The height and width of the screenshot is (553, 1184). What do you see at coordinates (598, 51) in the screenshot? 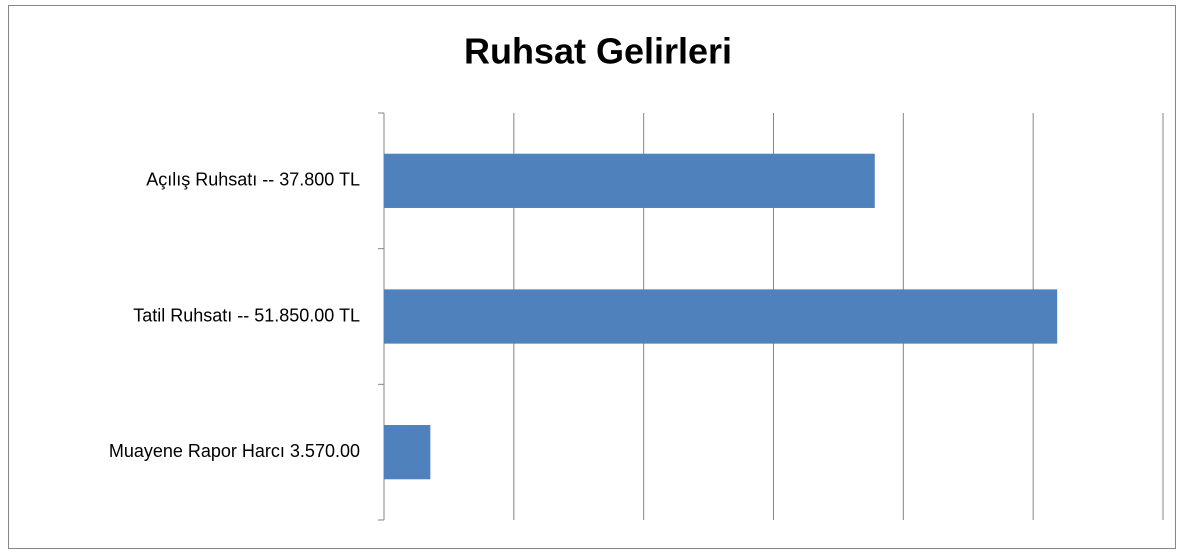
I see `chart-title: Ruhsat Gelirleri` at bounding box center [598, 51].